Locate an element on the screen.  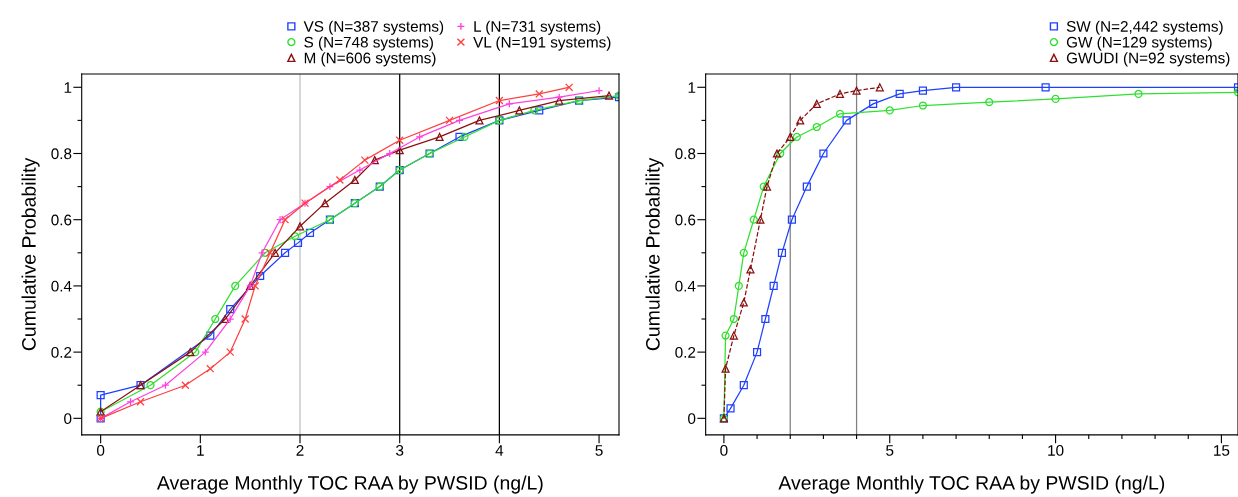
legend-label: GW (N=129 systems) is located at coordinates (1139, 43).